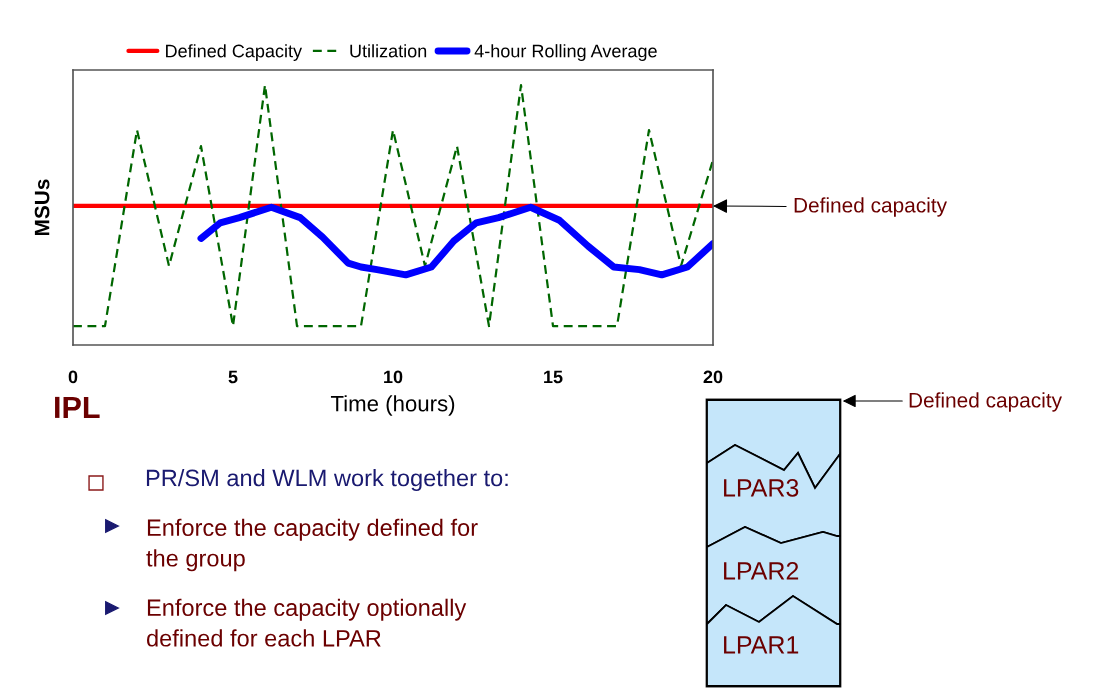 The height and width of the screenshot is (688, 1103). Describe the element at coordinates (77, 407) in the screenshot. I see `text: IPL` at that location.